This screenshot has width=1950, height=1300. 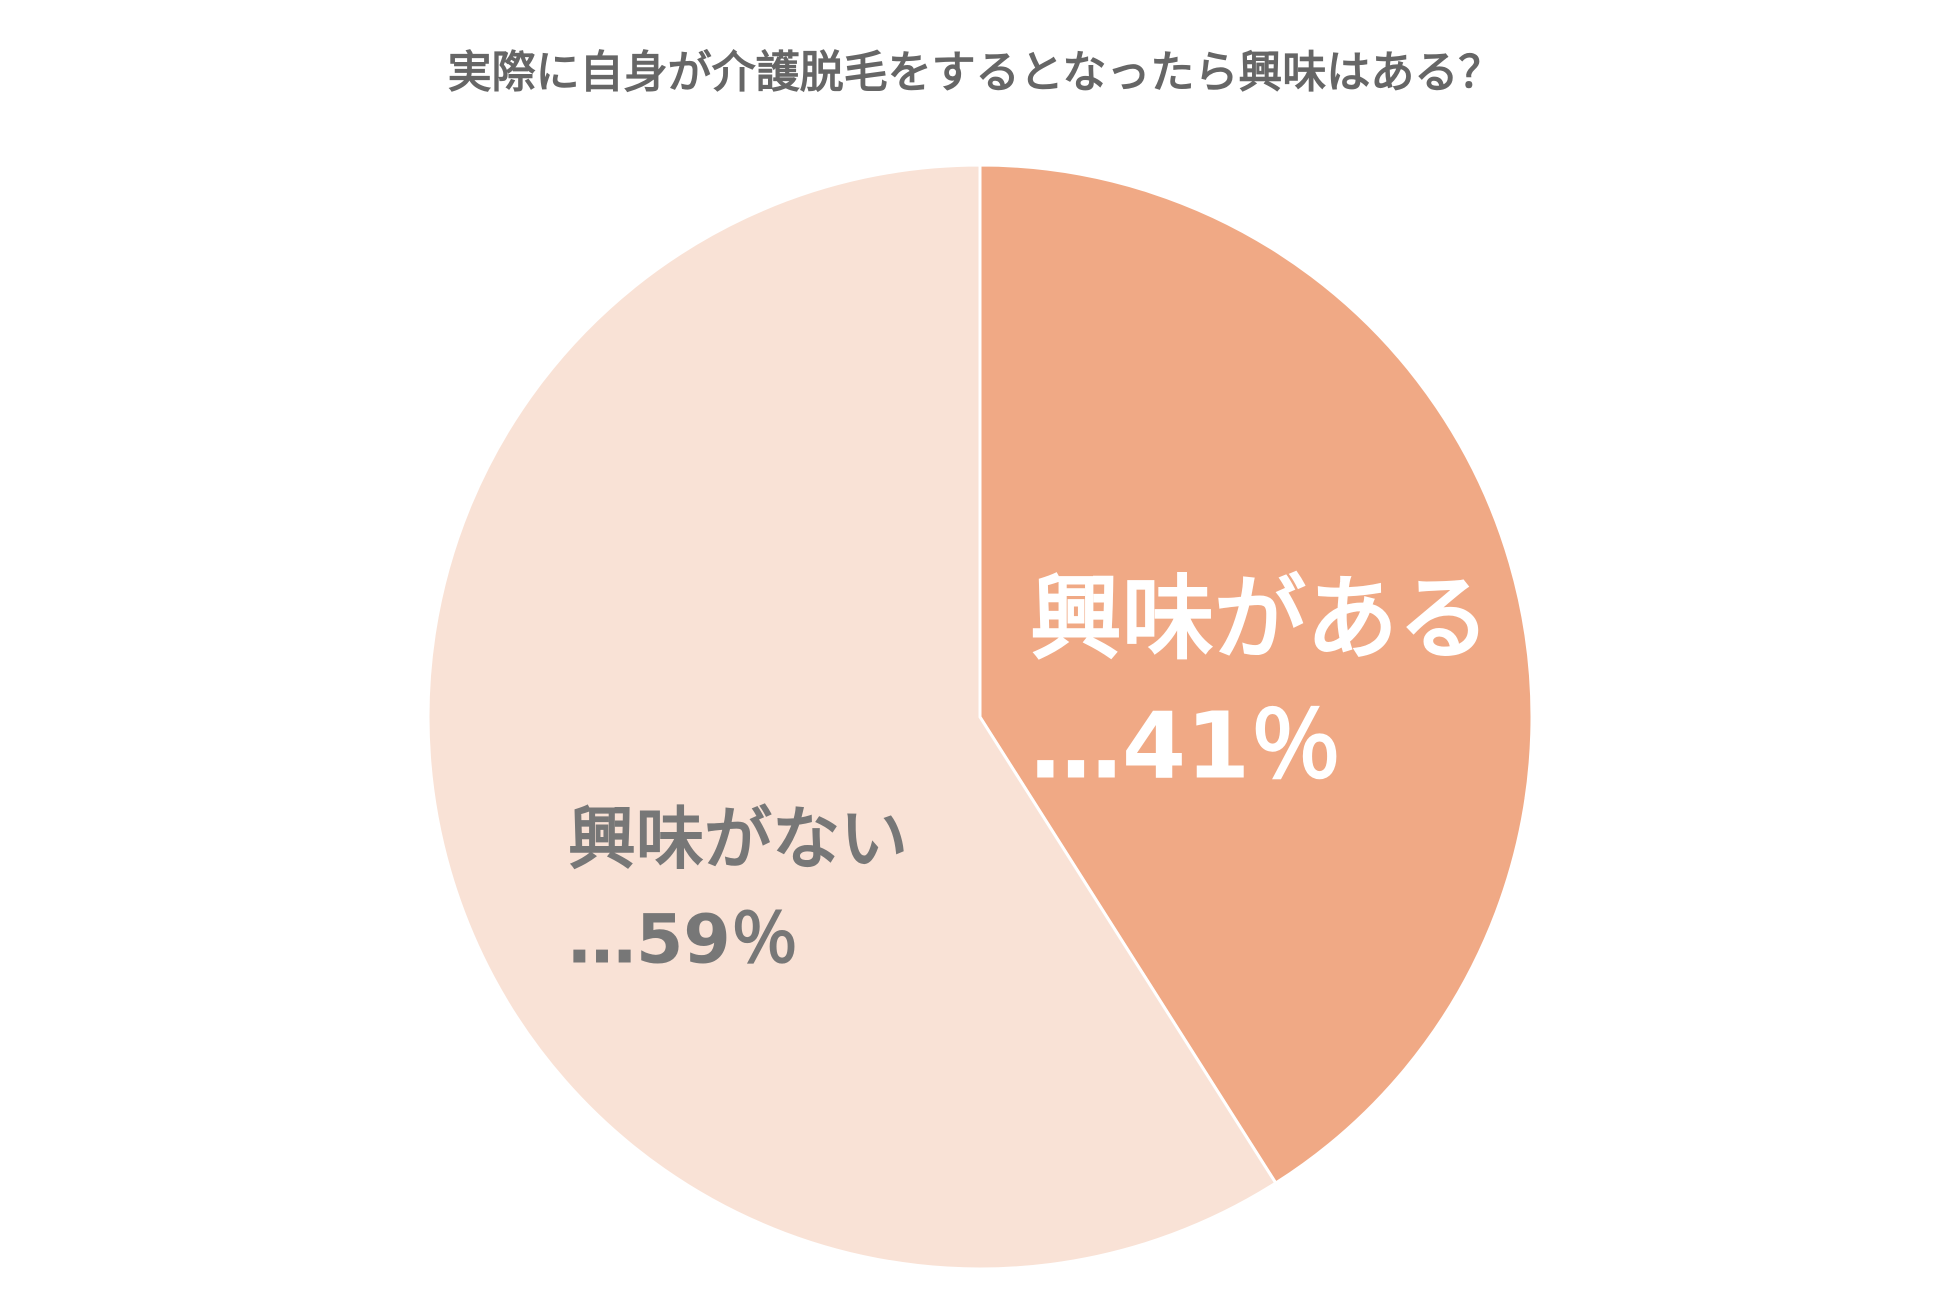 I want to click on value-label: …41％, so click(x=1186, y=745).